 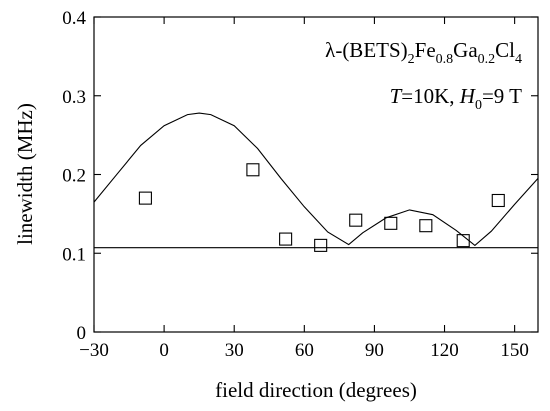 I want to click on y-tick-label: 0.1, so click(x=74, y=254).